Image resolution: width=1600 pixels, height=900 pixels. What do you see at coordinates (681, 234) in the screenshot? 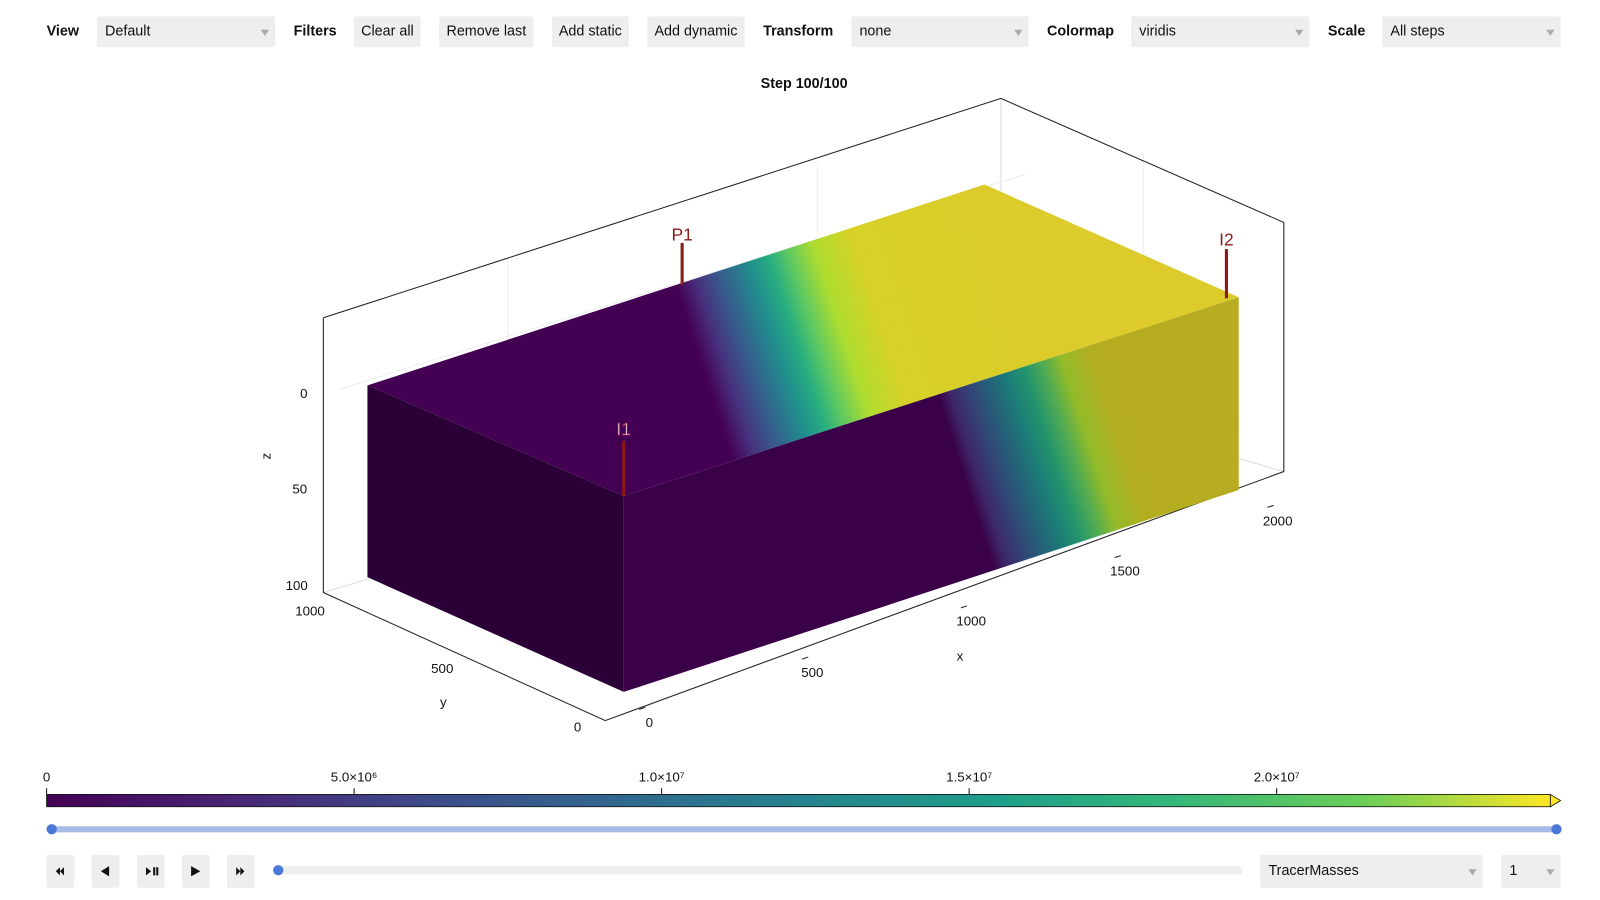
I see `well-label: P1` at bounding box center [681, 234].